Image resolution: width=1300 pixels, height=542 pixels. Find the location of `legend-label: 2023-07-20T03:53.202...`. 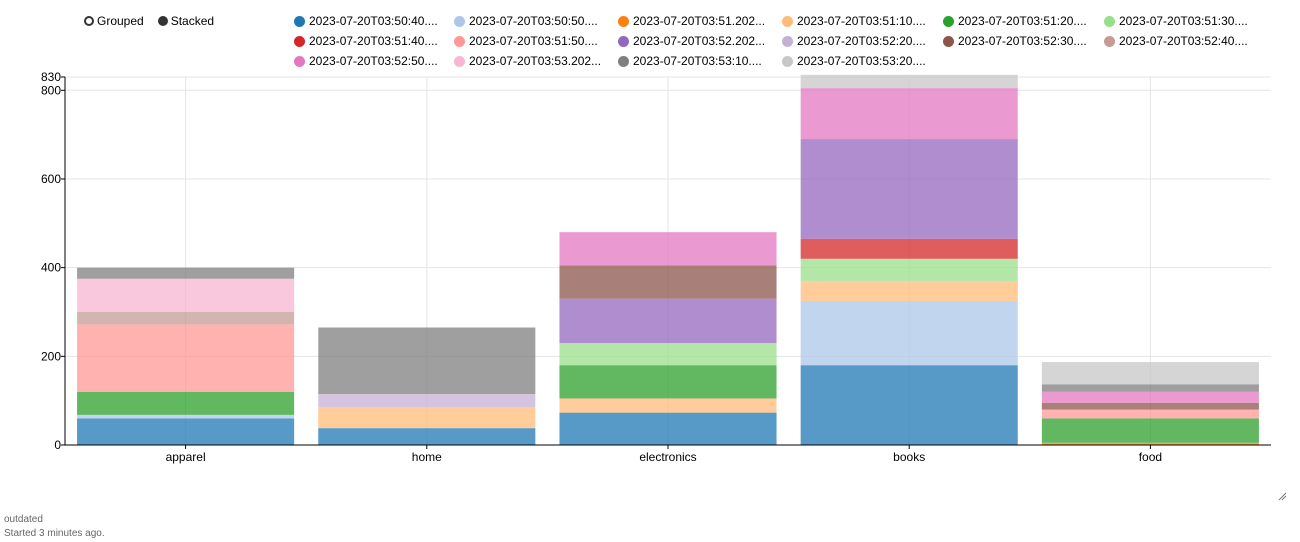

legend-label: 2023-07-20T03:53.202... is located at coordinates (535, 61).